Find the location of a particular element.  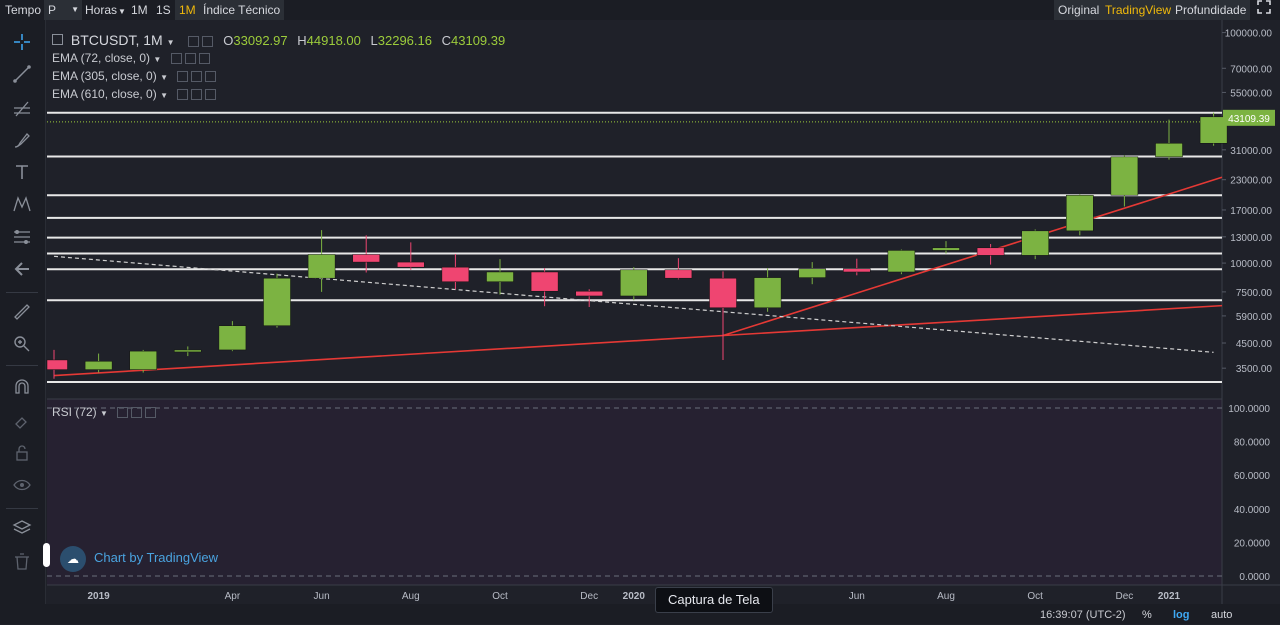

rsi-tick-label: 20.0000 is located at coordinates (1252, 543).